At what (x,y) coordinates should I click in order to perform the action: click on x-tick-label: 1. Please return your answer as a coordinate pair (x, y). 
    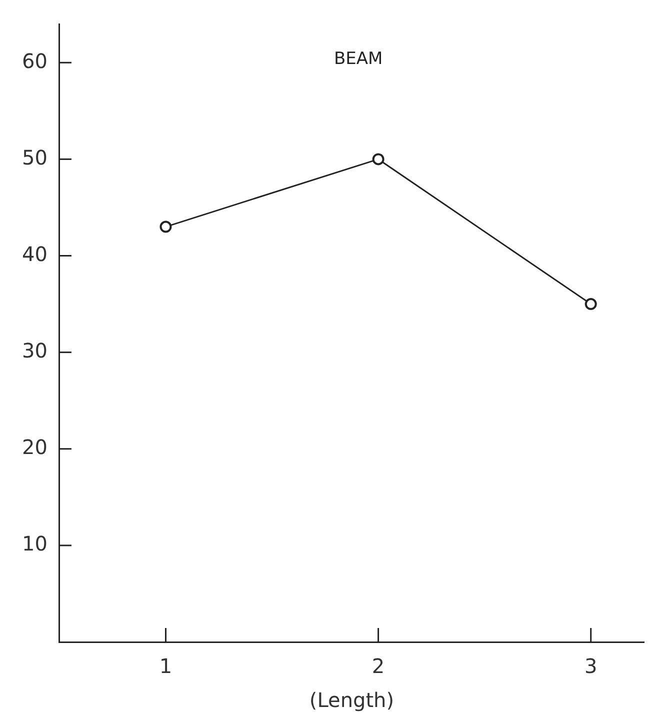
    Looking at the image, I should click on (165, 666).